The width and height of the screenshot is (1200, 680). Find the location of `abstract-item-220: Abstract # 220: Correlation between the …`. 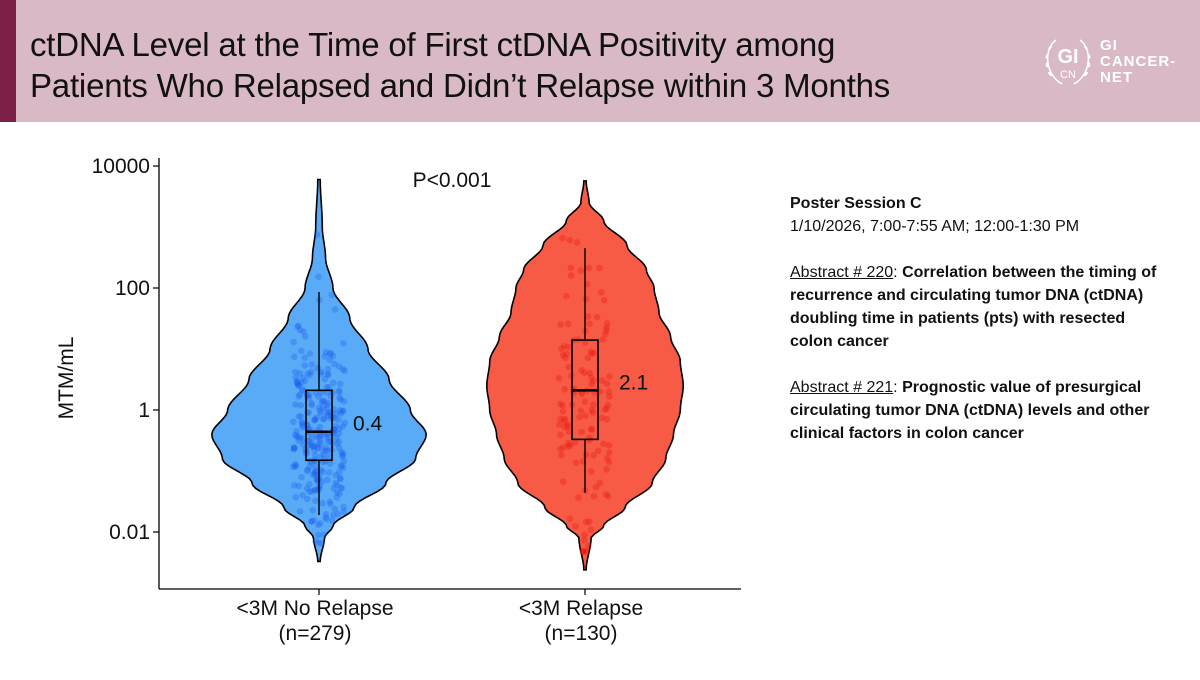

abstract-item-220: Abstract # 220: Correlation between the … is located at coordinates (980, 307).